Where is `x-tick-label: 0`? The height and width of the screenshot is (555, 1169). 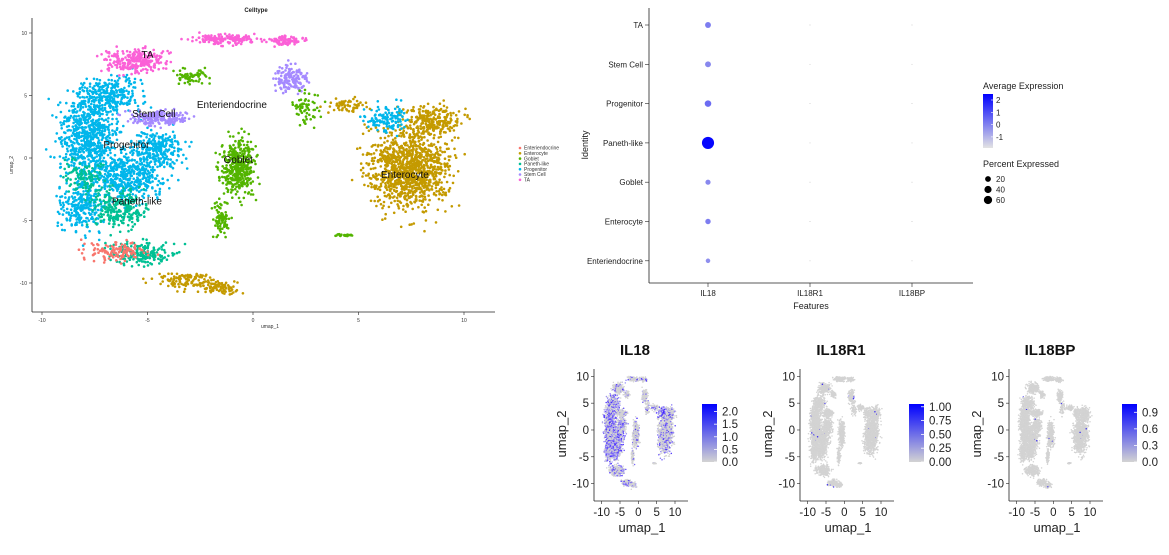 x-tick-label: 0 is located at coordinates (253, 321).